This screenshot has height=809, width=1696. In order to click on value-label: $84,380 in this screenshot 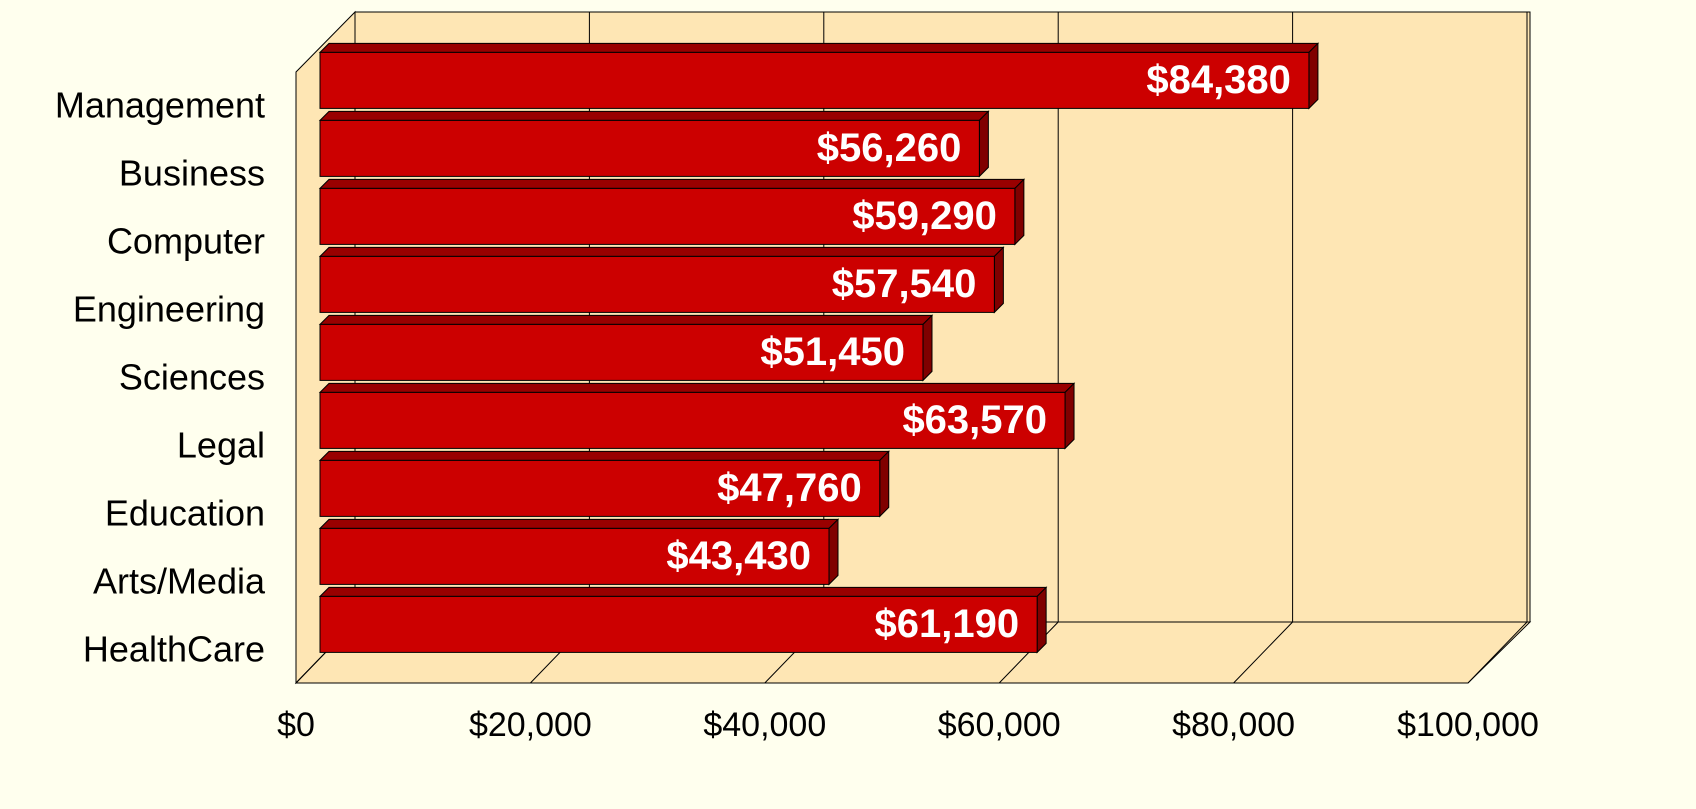, I will do `click(1218, 80)`.